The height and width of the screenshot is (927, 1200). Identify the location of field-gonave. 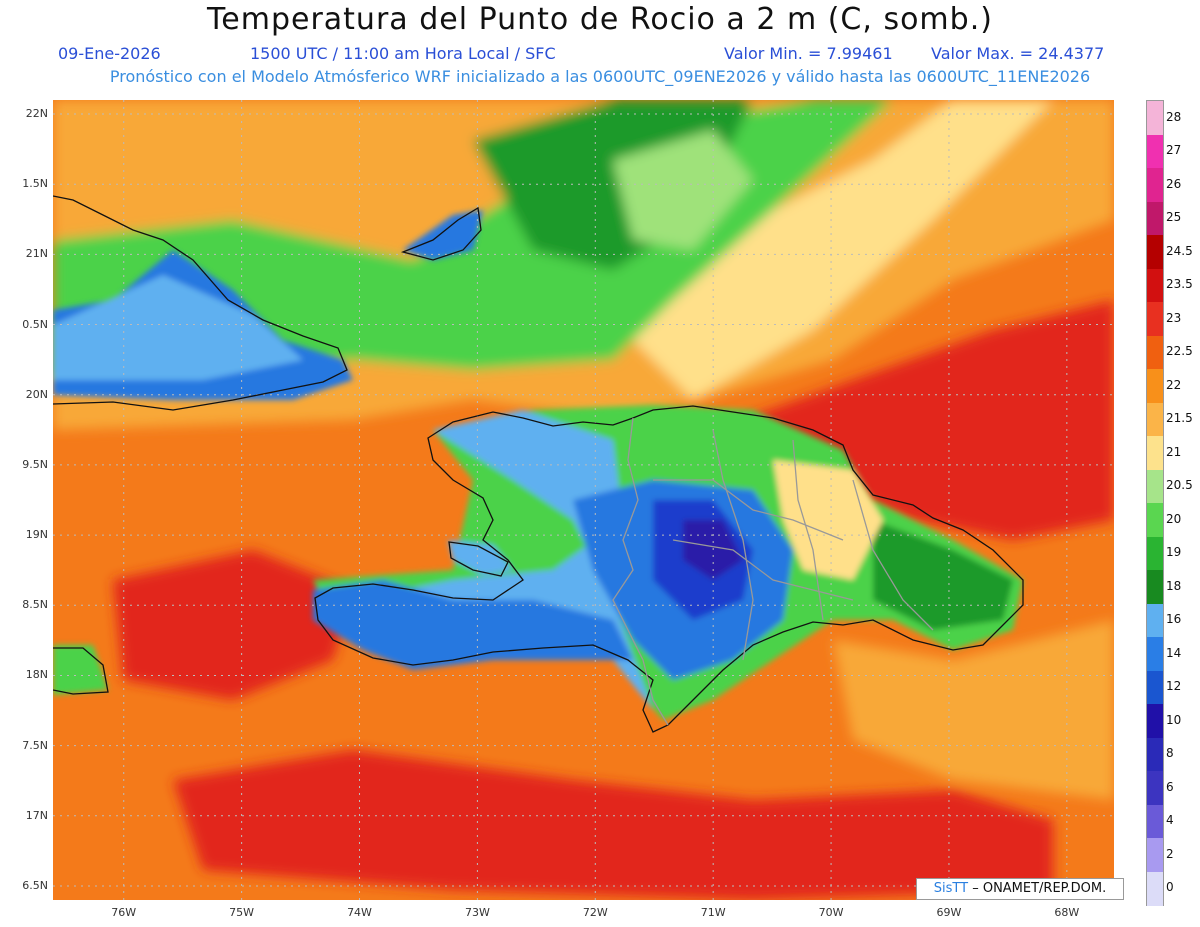
(480, 557).